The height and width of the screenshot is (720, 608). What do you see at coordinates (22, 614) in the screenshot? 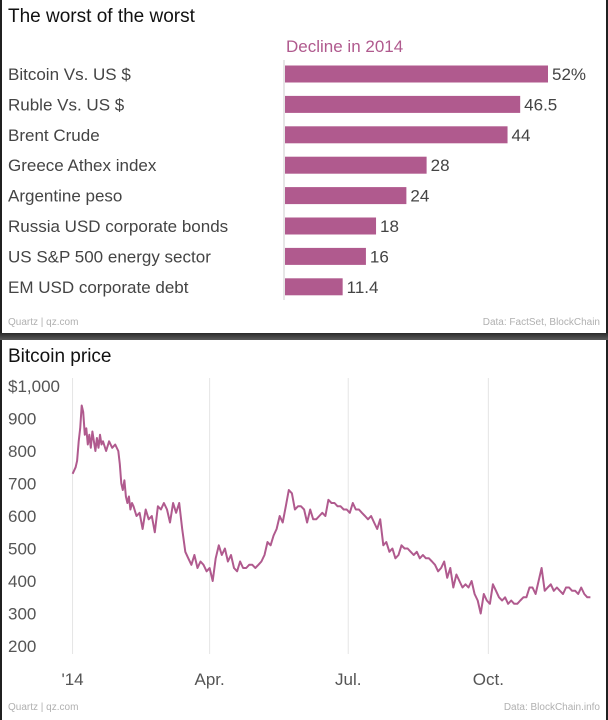
I see `y-tick-label: 300` at bounding box center [22, 614].